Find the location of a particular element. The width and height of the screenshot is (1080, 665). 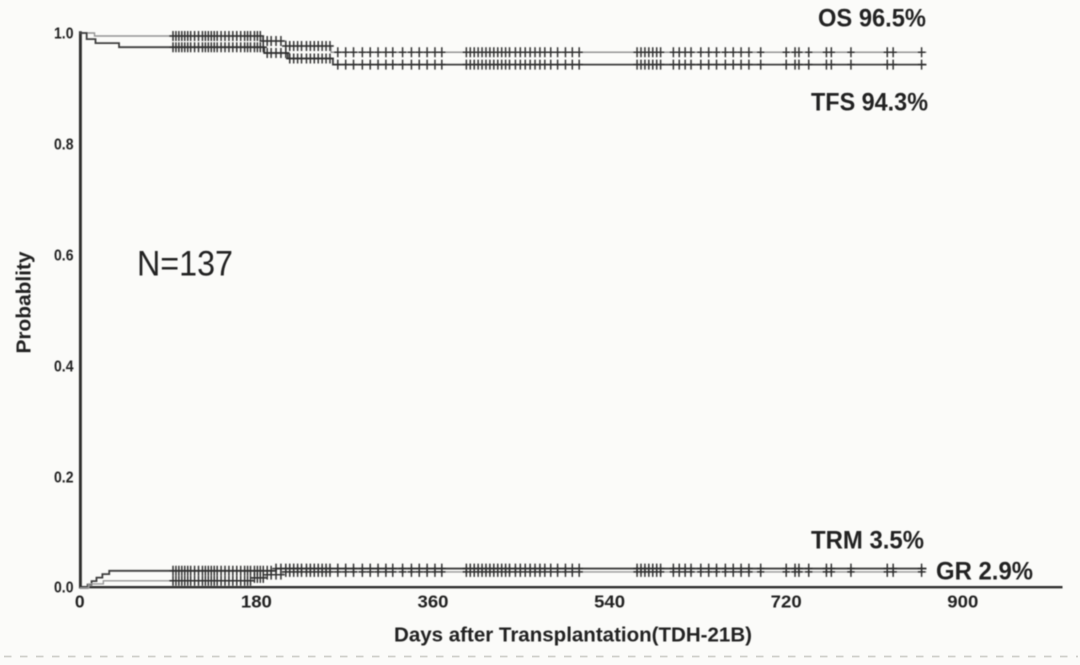

y-tick-0.8: 0.8 is located at coordinates (64, 145).